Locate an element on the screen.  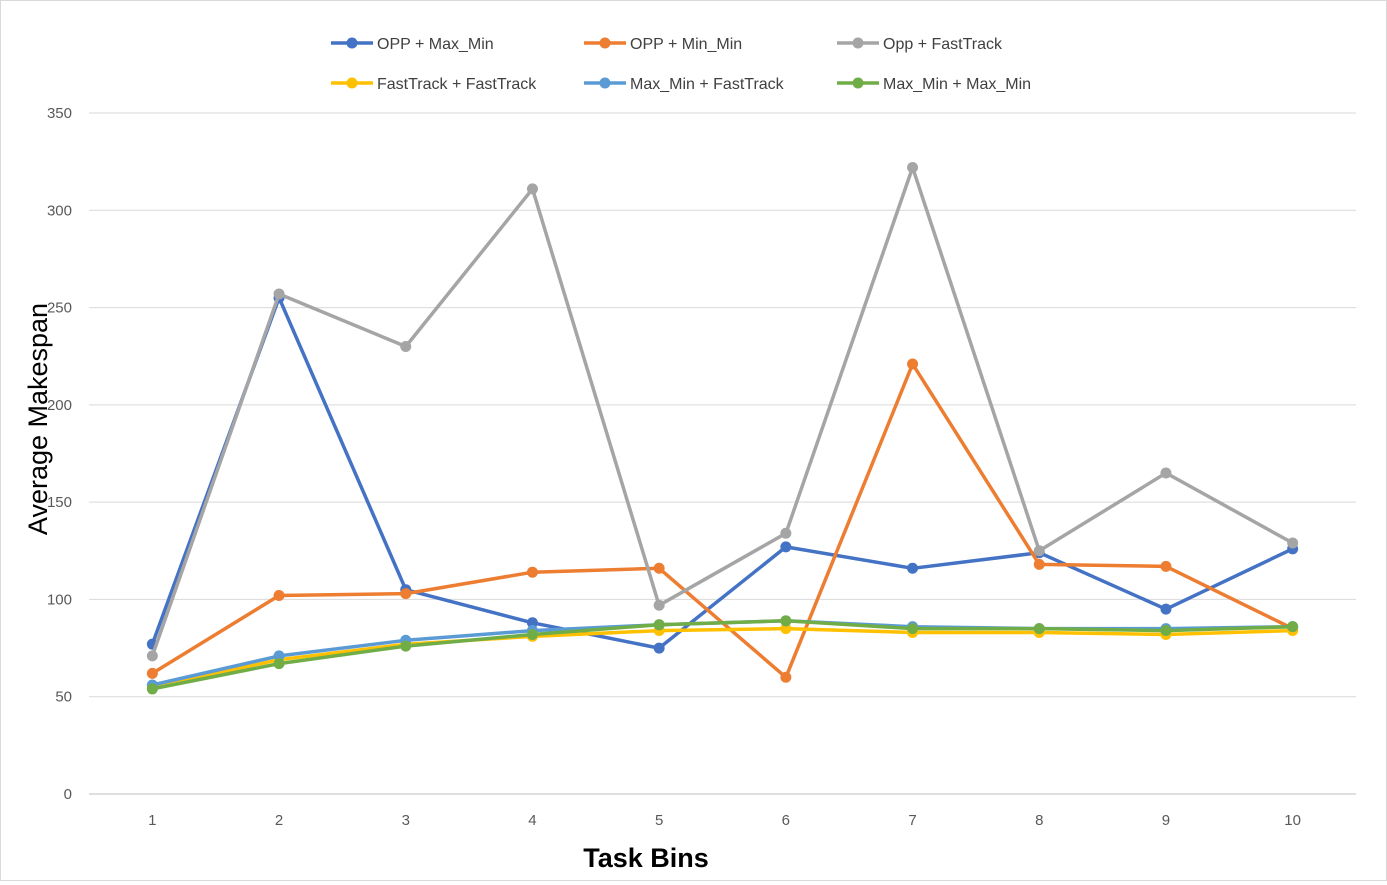
legend-label: Opp + FastTrack is located at coordinates (943, 44).